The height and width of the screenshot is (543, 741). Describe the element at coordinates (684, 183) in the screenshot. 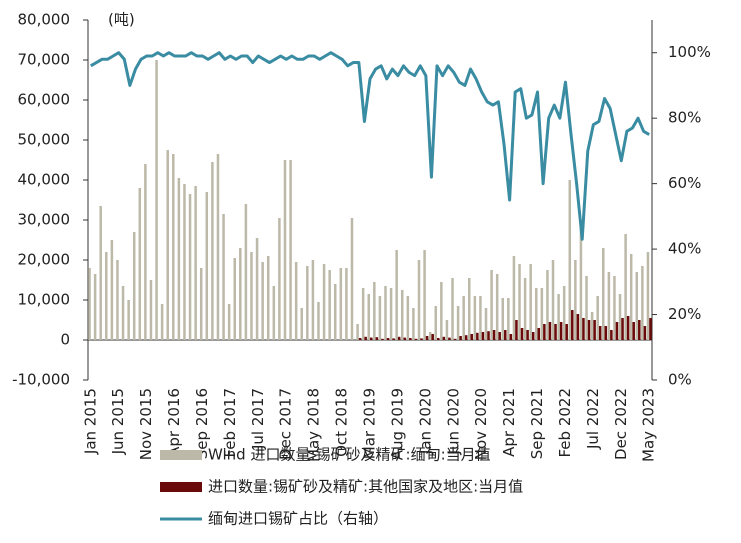

I see `y2-tick-label: 60%` at that location.